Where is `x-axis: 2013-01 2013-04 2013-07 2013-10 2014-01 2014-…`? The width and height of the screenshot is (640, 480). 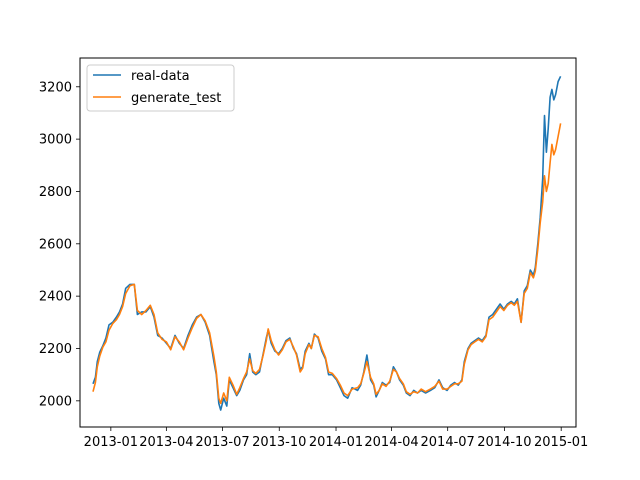
x-axis: 2013-01 2013-04 2013-07 2013-10 2014-01 2014-… is located at coordinates (336, 438).